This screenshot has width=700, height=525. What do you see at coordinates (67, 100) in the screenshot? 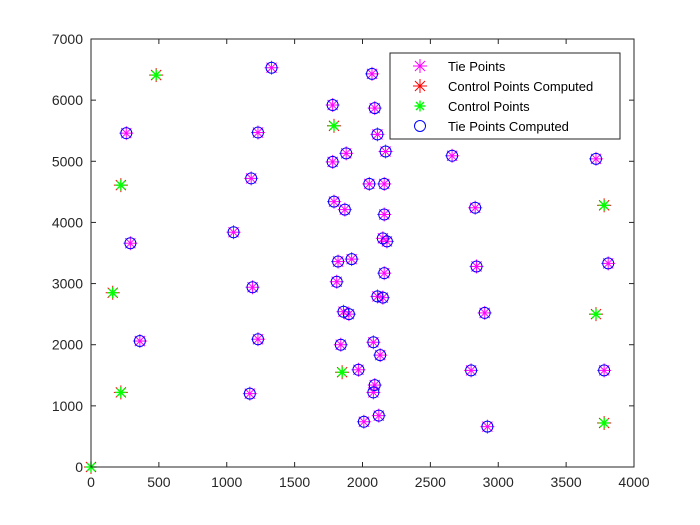
I see `y-tick-label: 6000` at bounding box center [67, 100].